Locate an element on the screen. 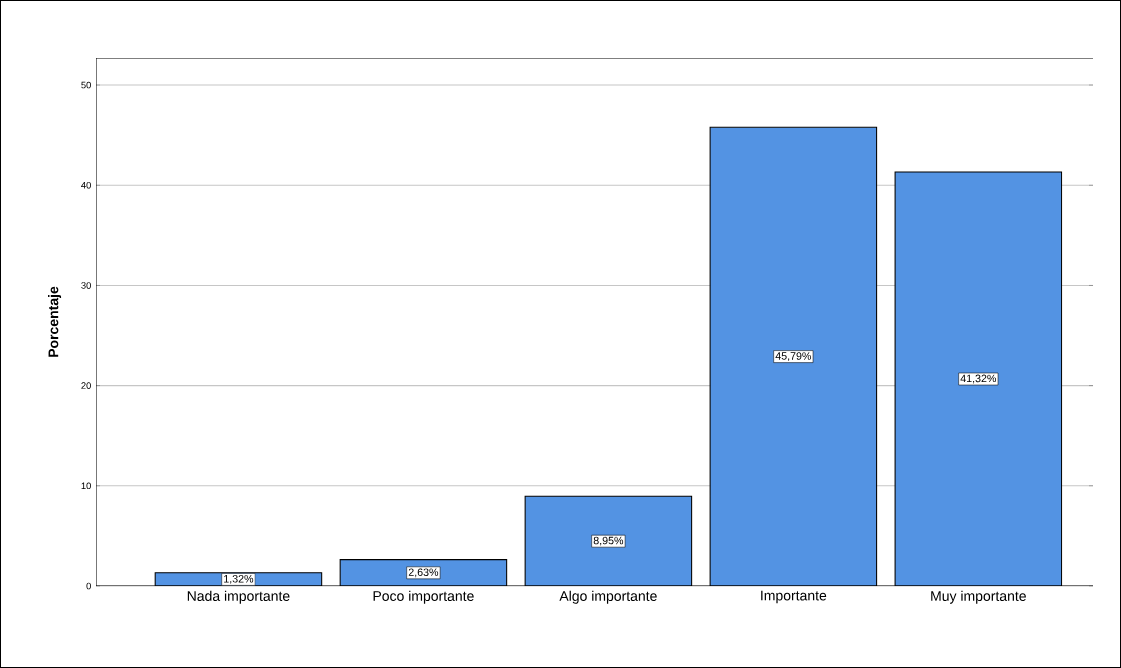 The height and width of the screenshot is (668, 1121). x-tick-label: Muy importante is located at coordinates (978, 597).